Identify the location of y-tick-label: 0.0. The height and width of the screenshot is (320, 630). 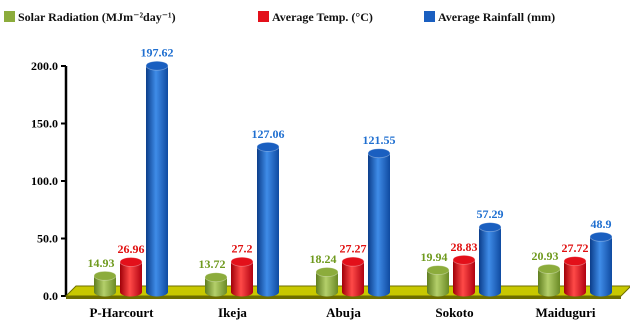
(50, 296).